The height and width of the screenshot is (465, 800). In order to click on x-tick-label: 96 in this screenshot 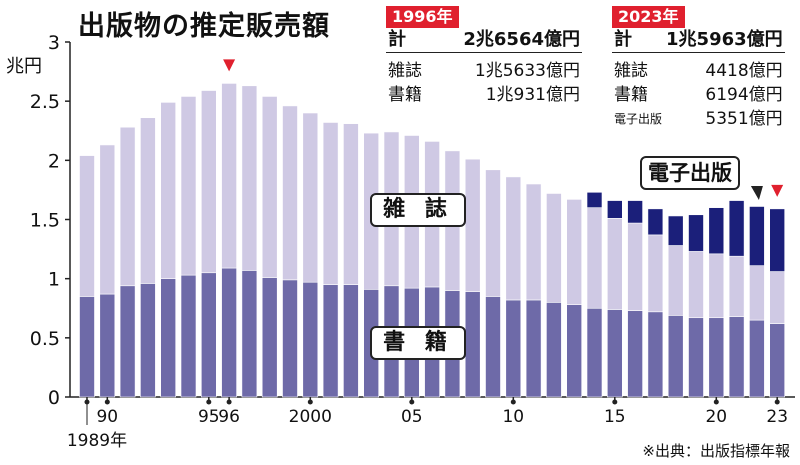, I will do `click(229, 417)`.